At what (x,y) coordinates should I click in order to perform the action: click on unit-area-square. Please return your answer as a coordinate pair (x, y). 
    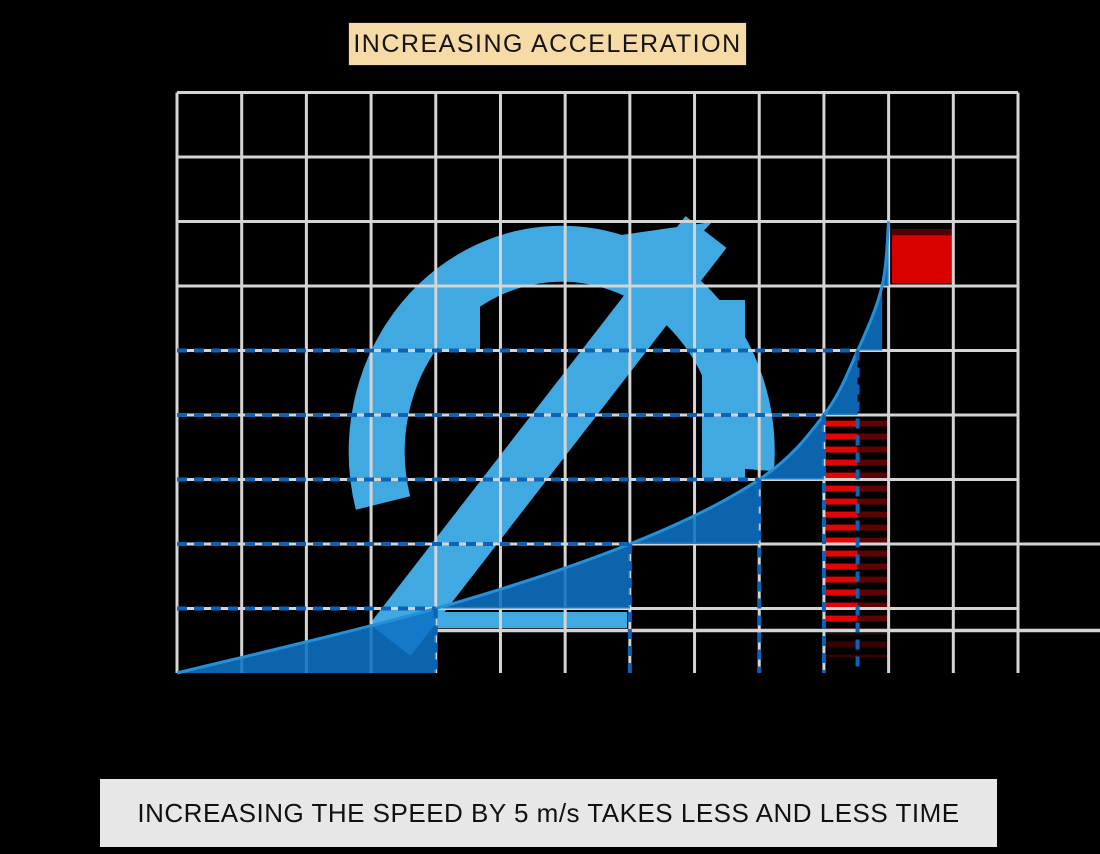
    Looking at the image, I should click on (922, 256).